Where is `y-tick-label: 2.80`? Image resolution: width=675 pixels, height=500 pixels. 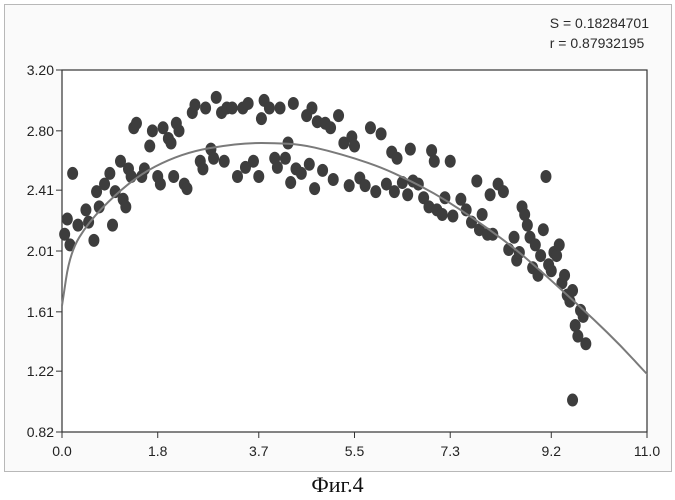 y-tick-label: 2.80 is located at coordinates (40, 131).